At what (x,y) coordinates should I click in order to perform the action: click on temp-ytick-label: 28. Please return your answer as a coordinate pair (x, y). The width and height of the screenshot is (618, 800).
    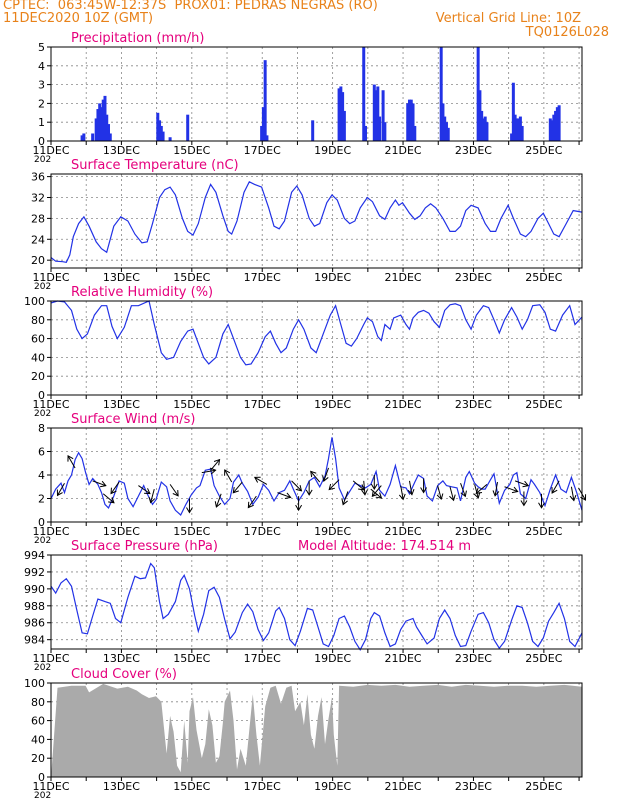
    Looking at the image, I should click on (38, 218).